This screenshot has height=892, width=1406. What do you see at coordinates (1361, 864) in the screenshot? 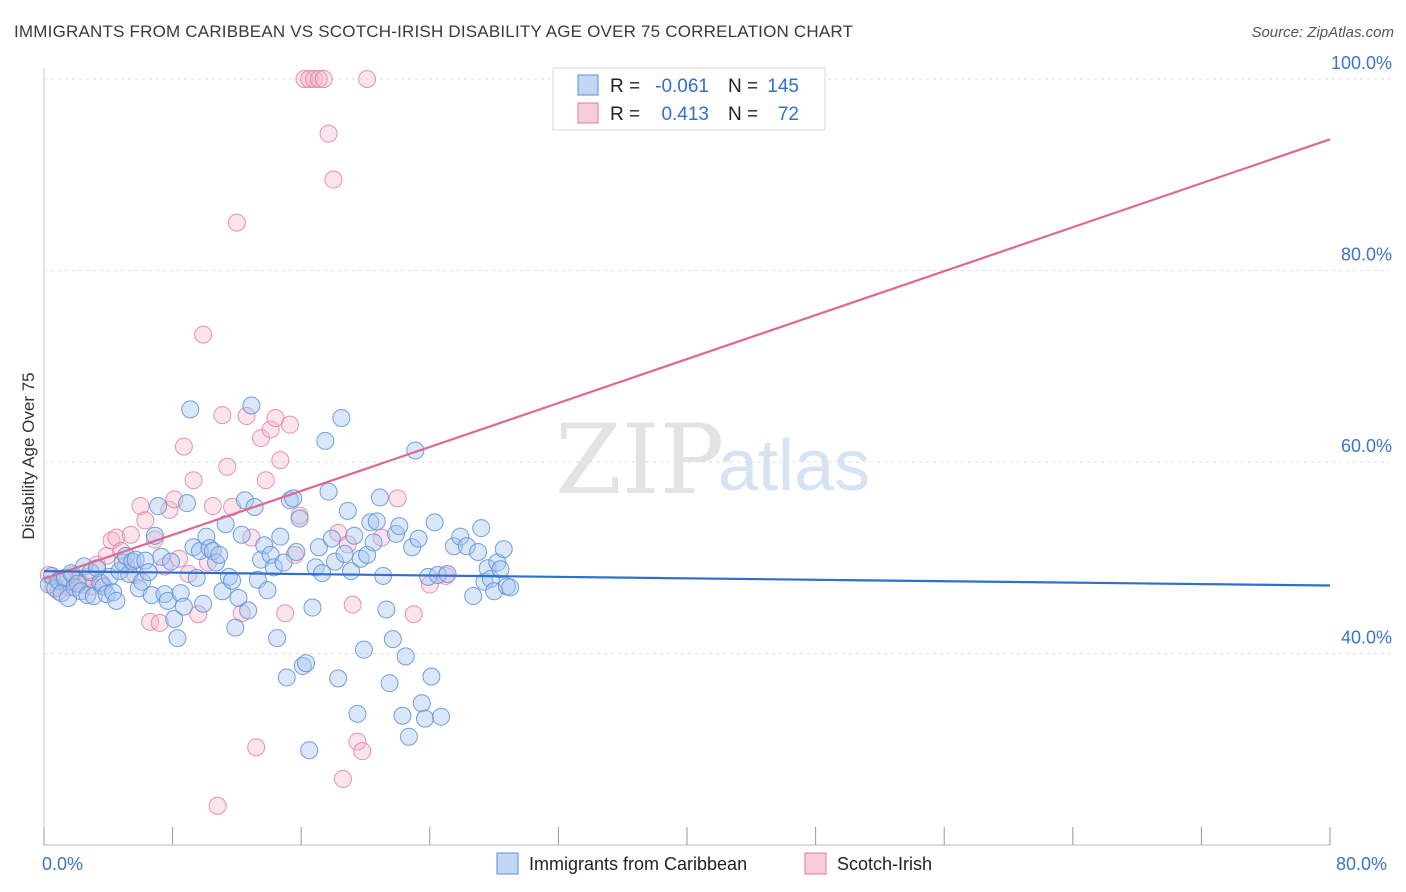
I see `x-tick-label-max: 80.0%` at bounding box center [1361, 864].